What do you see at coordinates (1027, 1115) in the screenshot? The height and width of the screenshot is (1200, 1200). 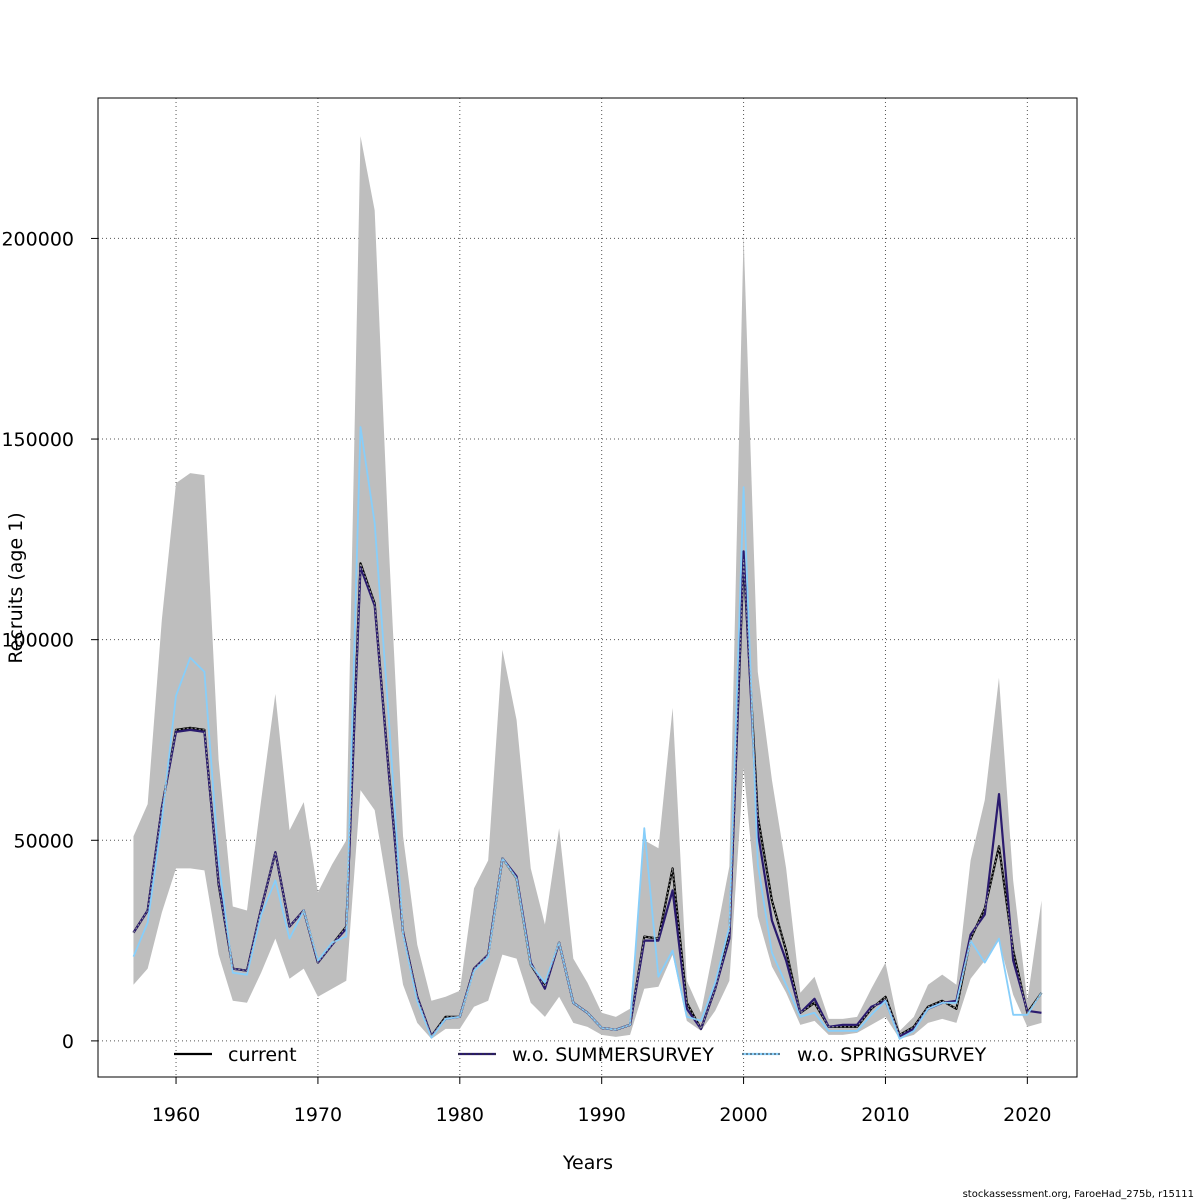 I see `x-tick-label: 2020` at bounding box center [1027, 1115].